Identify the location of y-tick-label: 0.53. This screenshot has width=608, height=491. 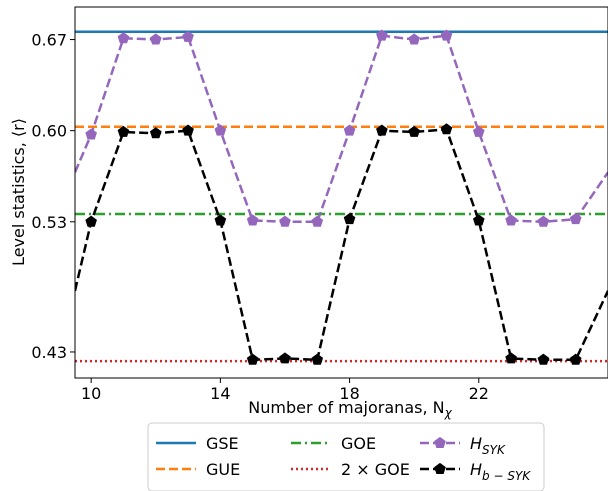
(49, 222).